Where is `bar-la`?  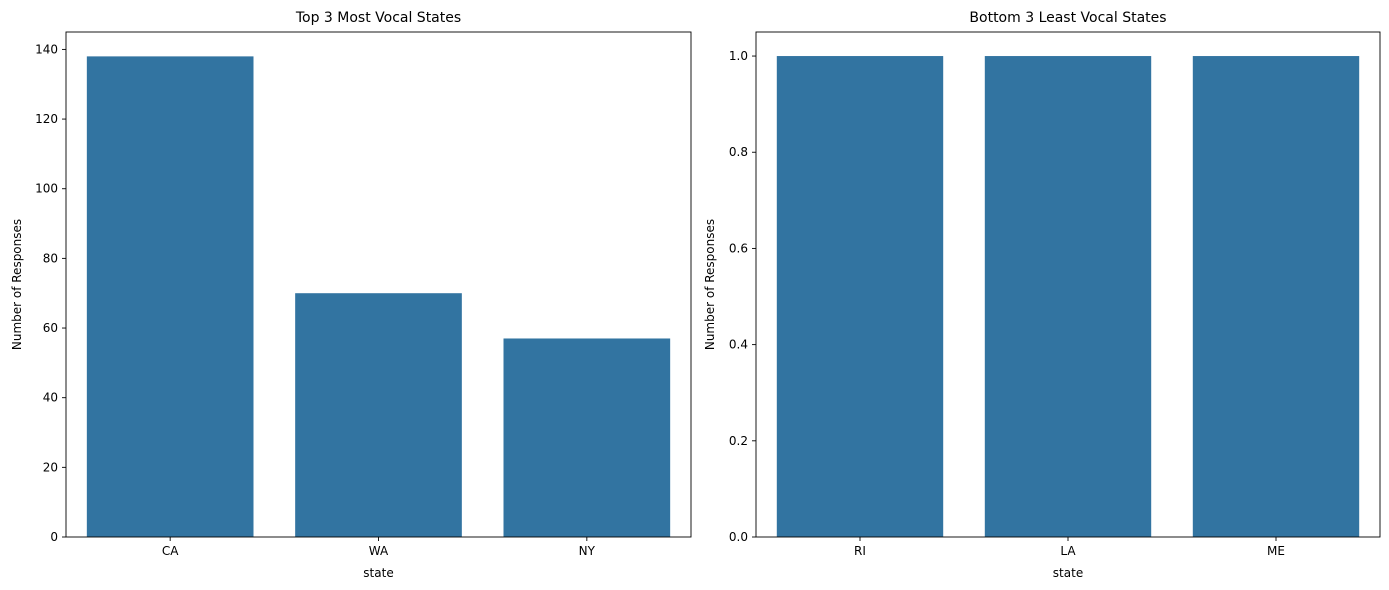
bar-la is located at coordinates (1068, 297).